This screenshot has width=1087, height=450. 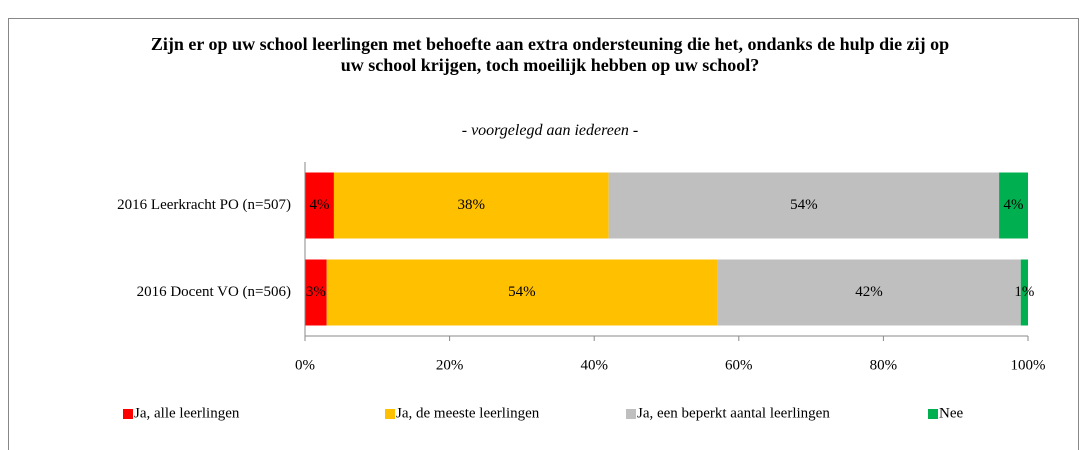 I want to click on y-tick-label: 2016 Leerkracht PO (n=507), so click(x=204, y=205).